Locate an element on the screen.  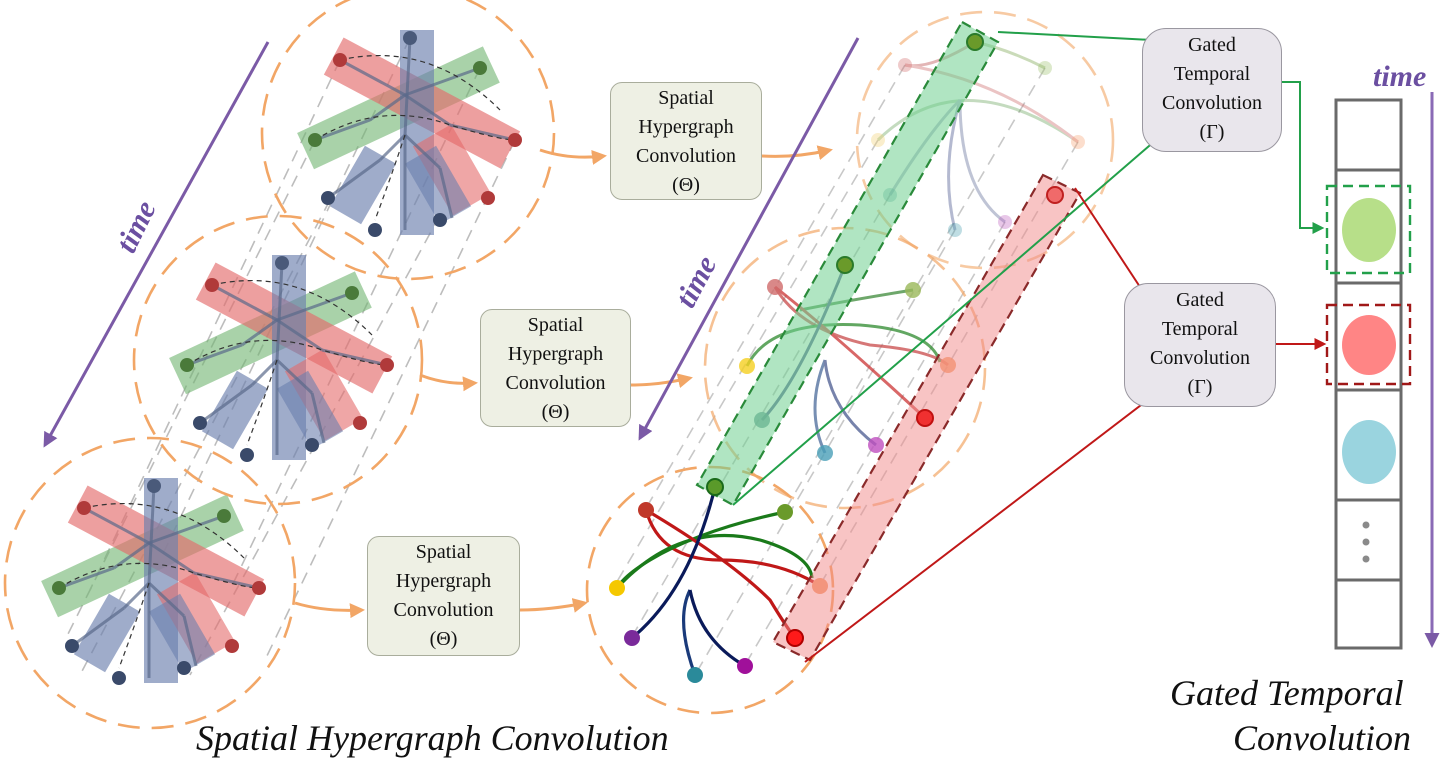
gated-temporal-box-2: Gated Temporal Convolution (Γ) is located at coordinates (1200, 345).